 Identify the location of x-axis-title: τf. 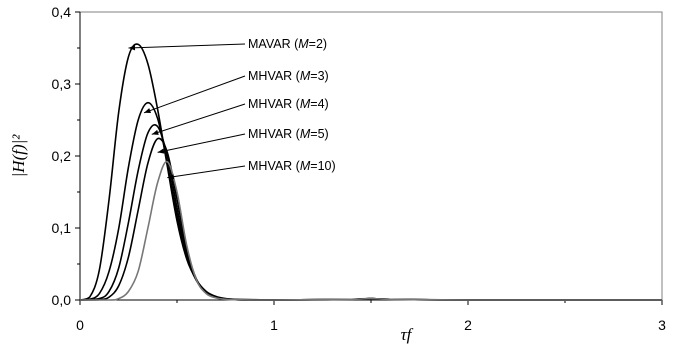
(407, 334).